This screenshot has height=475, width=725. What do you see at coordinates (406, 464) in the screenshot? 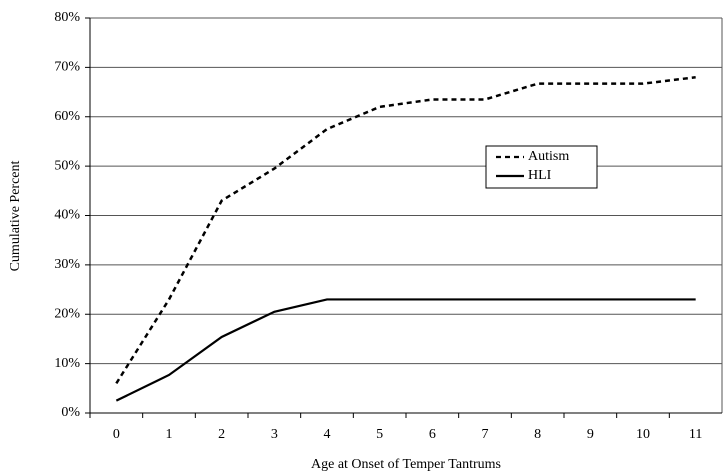
I see `x-axis-label: Age at Onset of Temper Tantrums` at bounding box center [406, 464].